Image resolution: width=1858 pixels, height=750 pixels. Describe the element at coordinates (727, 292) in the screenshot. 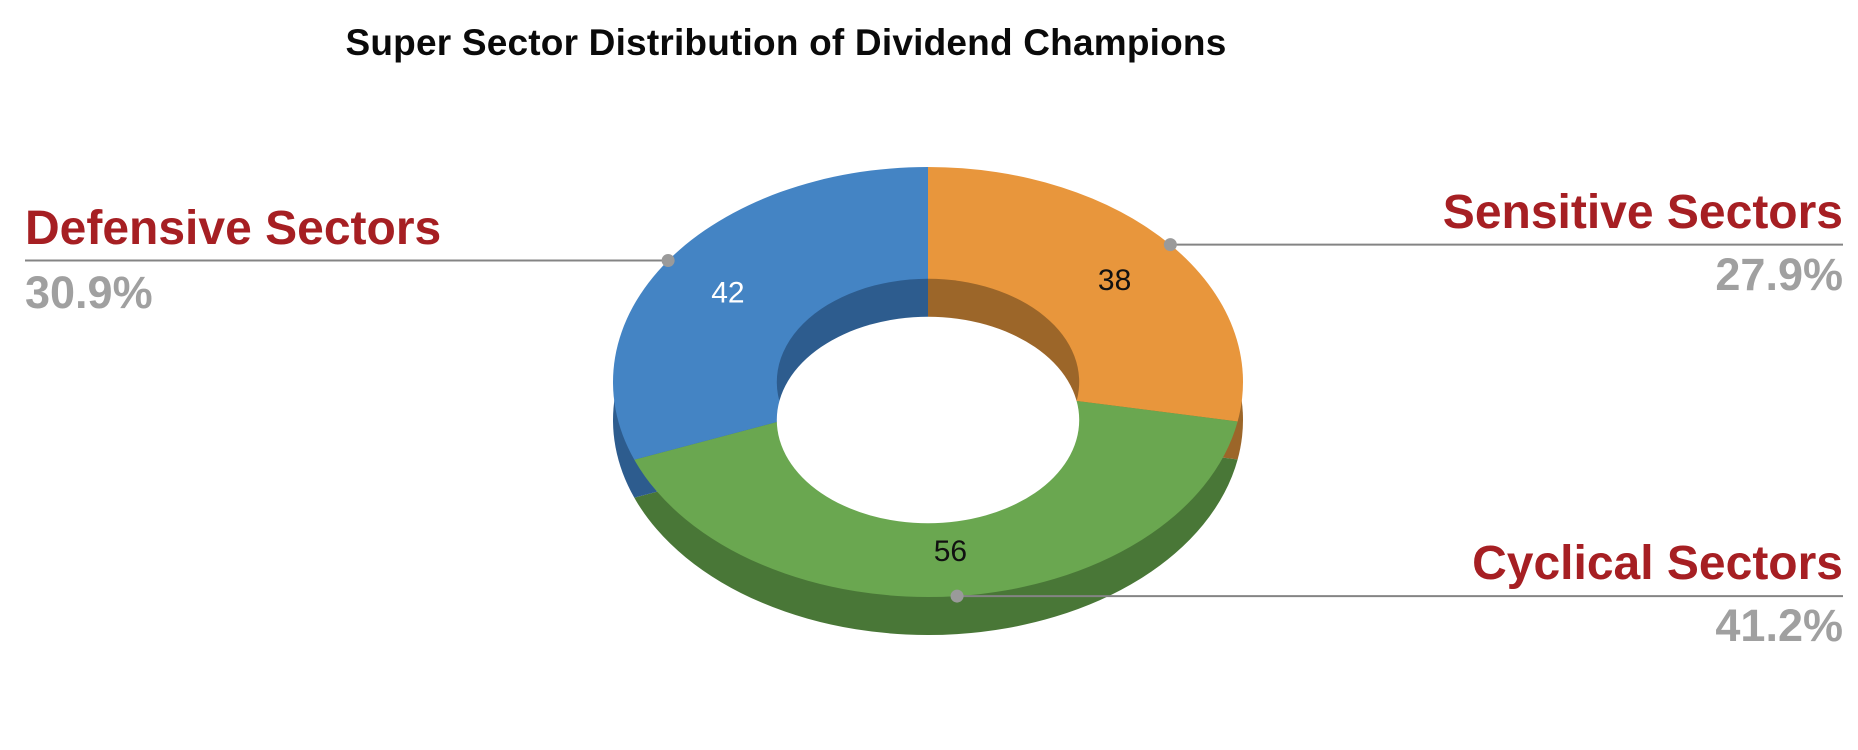

I see `slice-value-defensive-sectors: 42` at that location.